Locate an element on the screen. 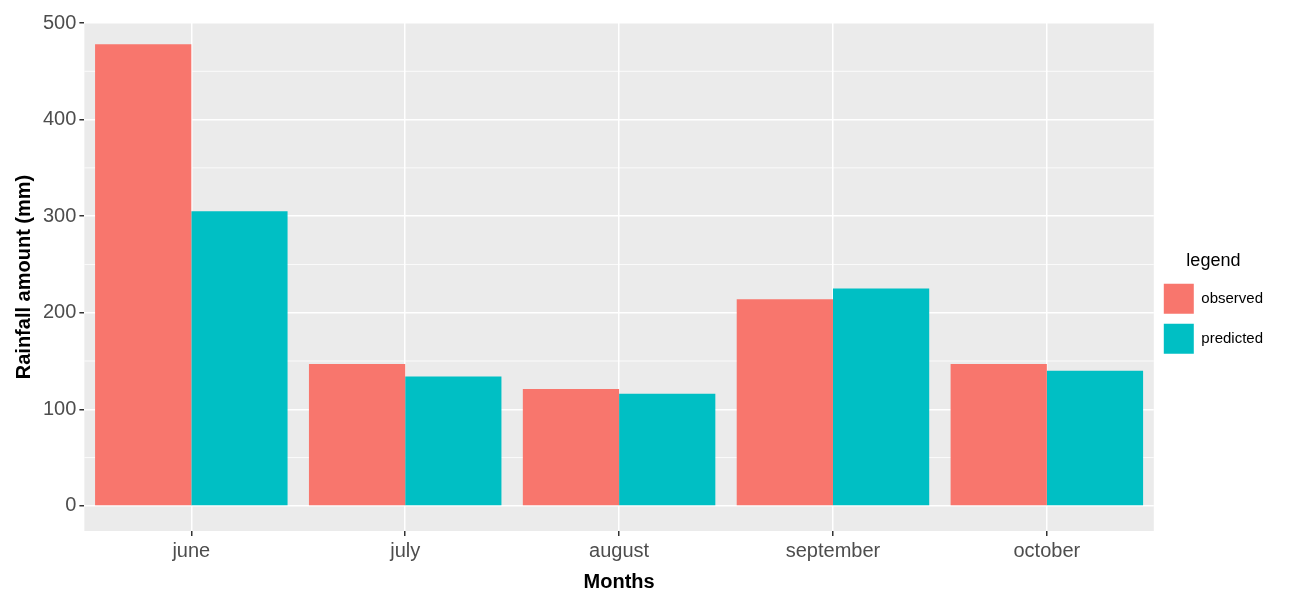 The image size is (1291, 606). legend-label: predicted is located at coordinates (1232, 337).